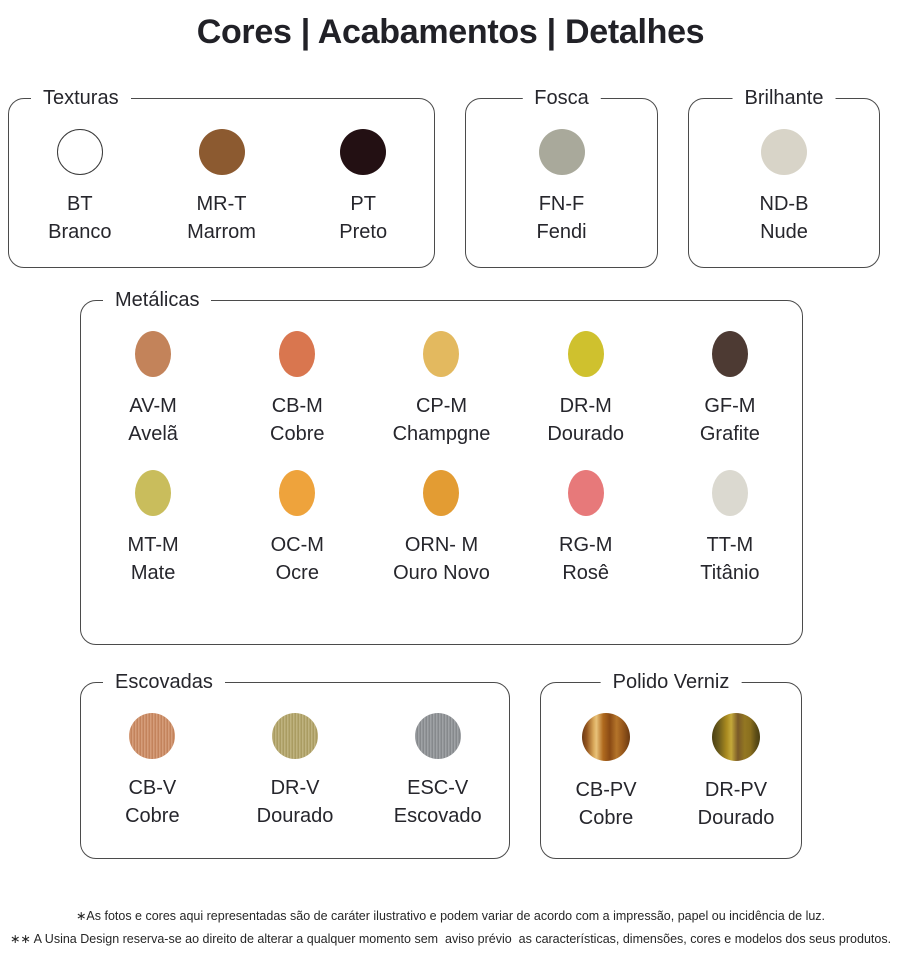 The height and width of the screenshot is (972, 901). I want to click on swatch-item-mtm: MT-M Mate, so click(153, 527).